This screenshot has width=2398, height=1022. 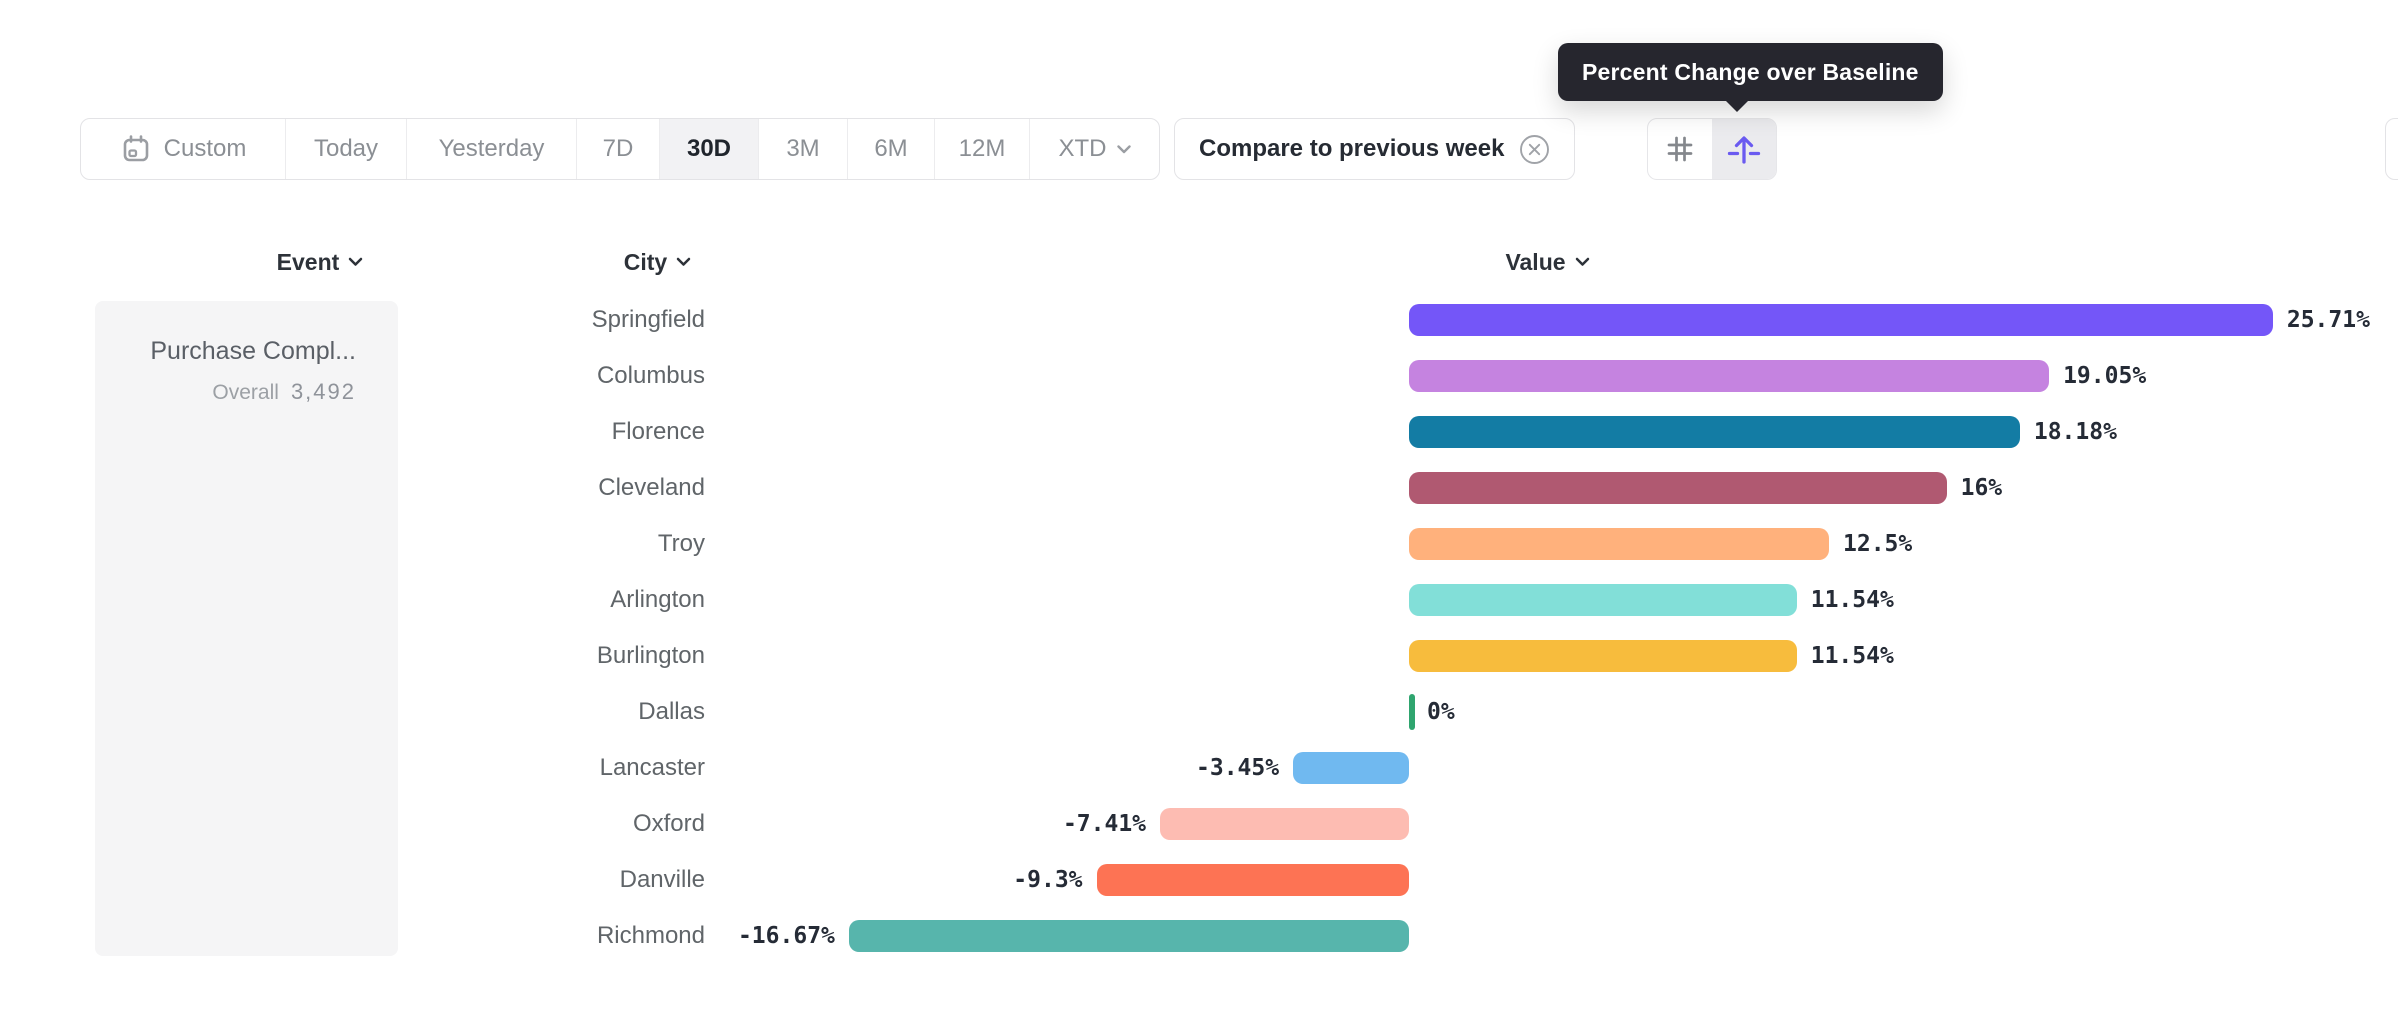 I want to click on date-range-label: 30D, so click(x=709, y=148).